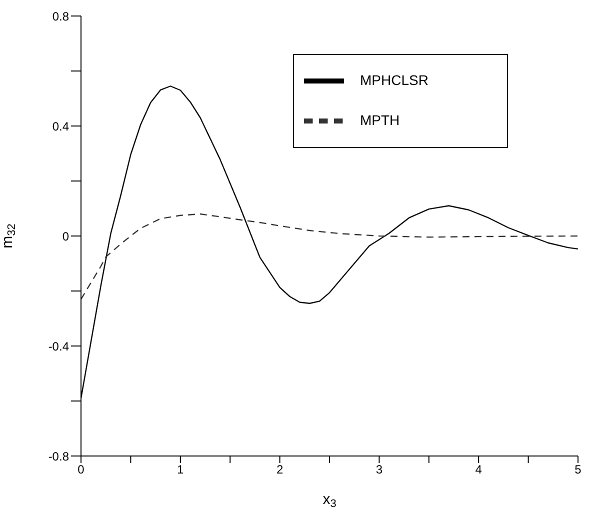 Image resolution: width=611 pixels, height=512 pixels. Describe the element at coordinates (59, 346) in the screenshot. I see `y-tick-label: -0.4` at that location.